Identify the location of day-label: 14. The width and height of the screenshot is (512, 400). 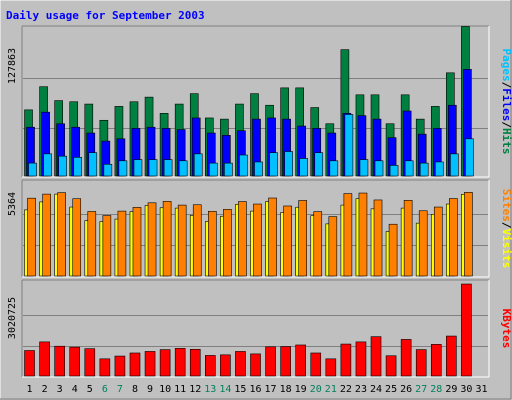
(225, 389).